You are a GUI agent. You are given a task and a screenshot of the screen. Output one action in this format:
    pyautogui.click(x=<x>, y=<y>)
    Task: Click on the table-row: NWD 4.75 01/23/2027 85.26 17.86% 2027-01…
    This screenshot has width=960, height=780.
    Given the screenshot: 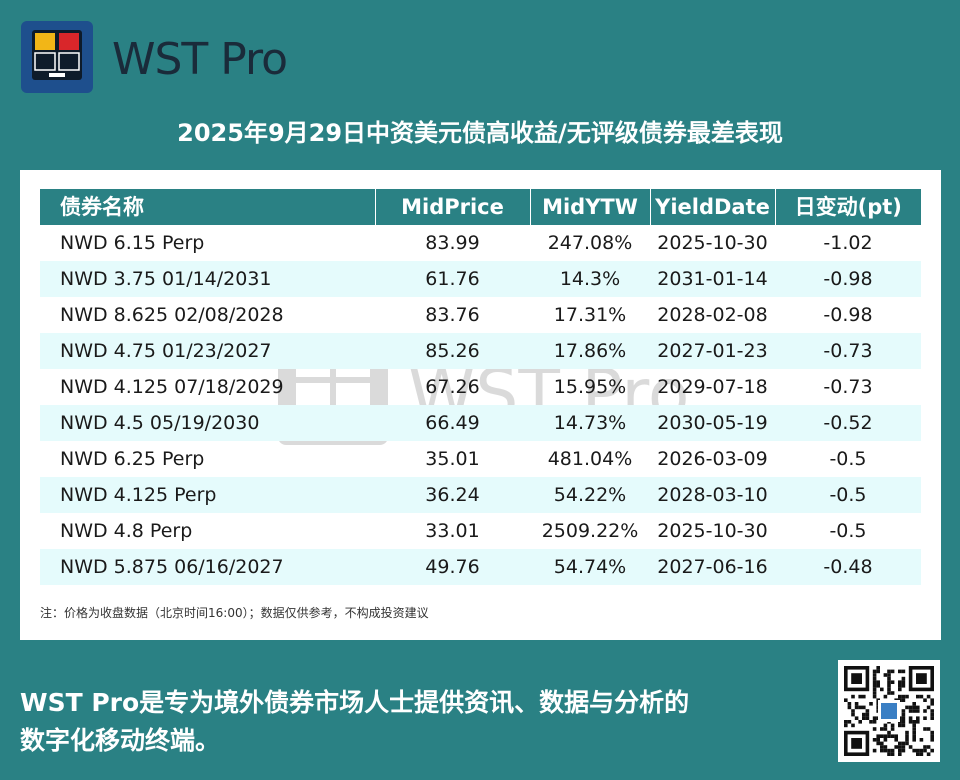 What is the action you would take?
    pyautogui.click(x=480, y=351)
    